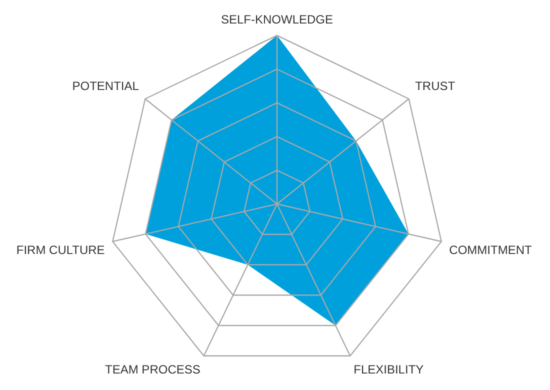 The image size is (550, 390). Describe the element at coordinates (389, 369) in the screenshot. I see `spoke-label: FLEXIBILITY` at that location.